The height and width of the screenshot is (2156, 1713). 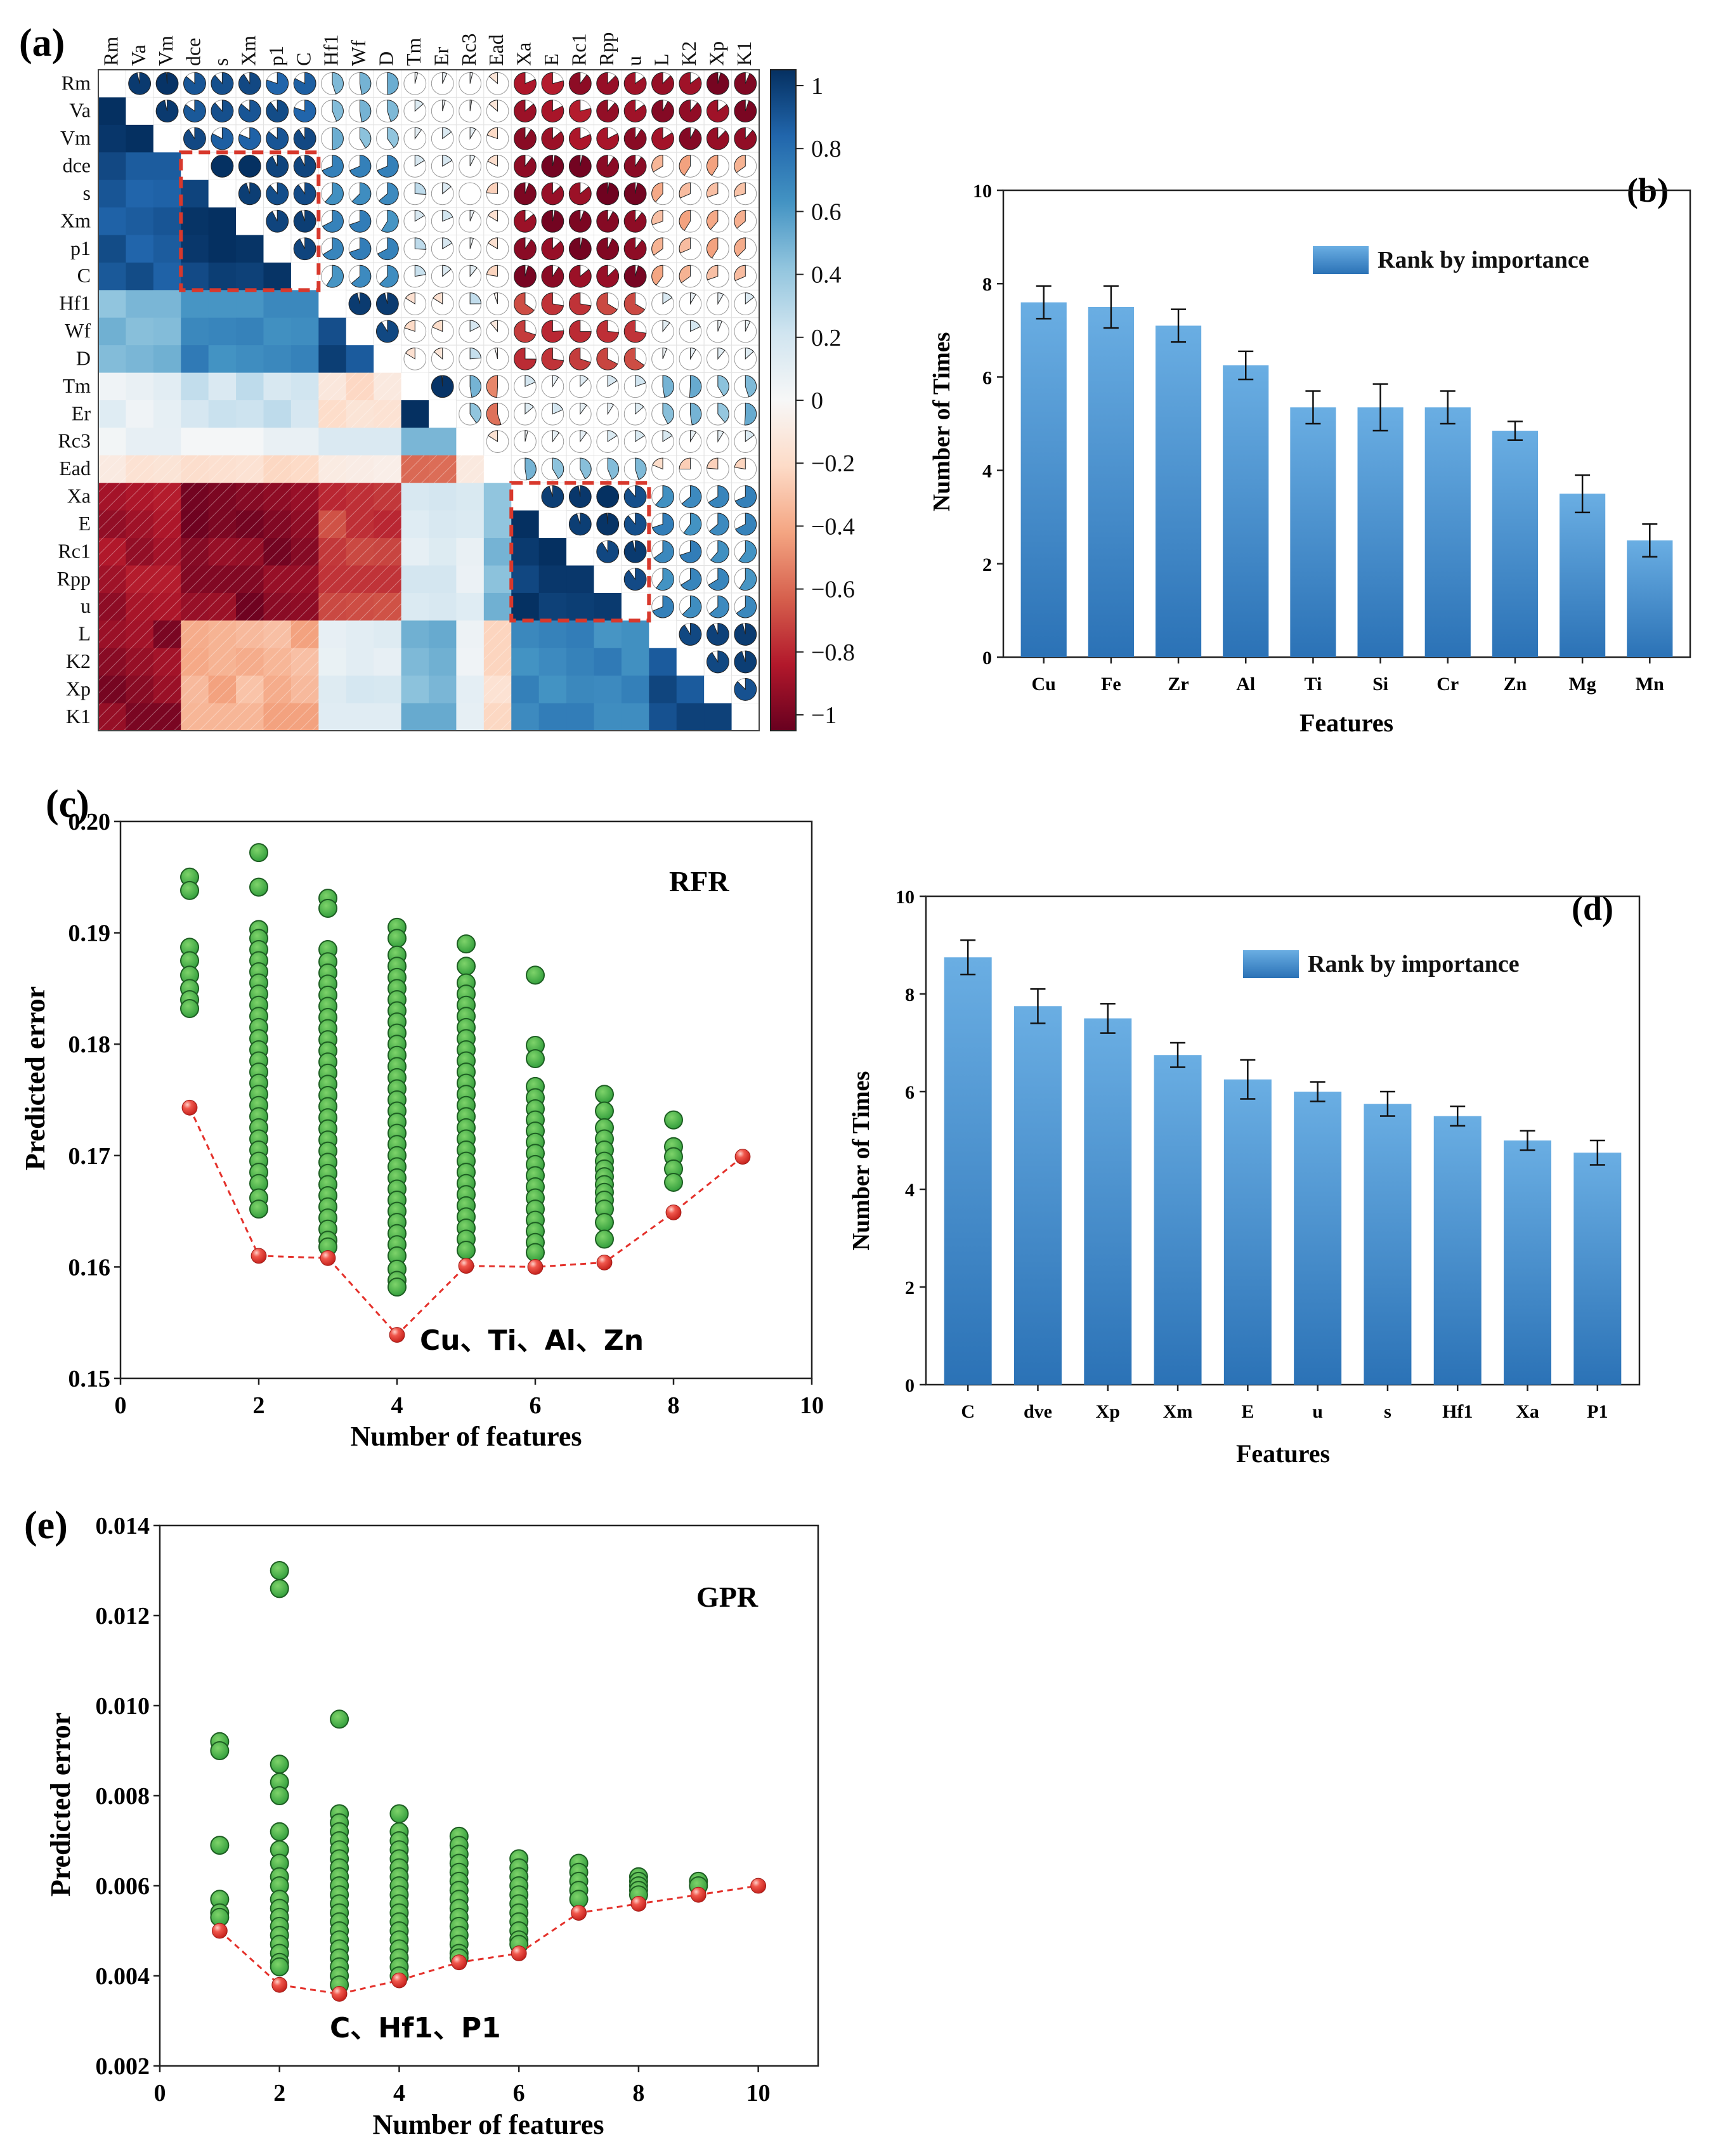 I want to click on x-tick-label: 0, so click(x=121, y=1405).